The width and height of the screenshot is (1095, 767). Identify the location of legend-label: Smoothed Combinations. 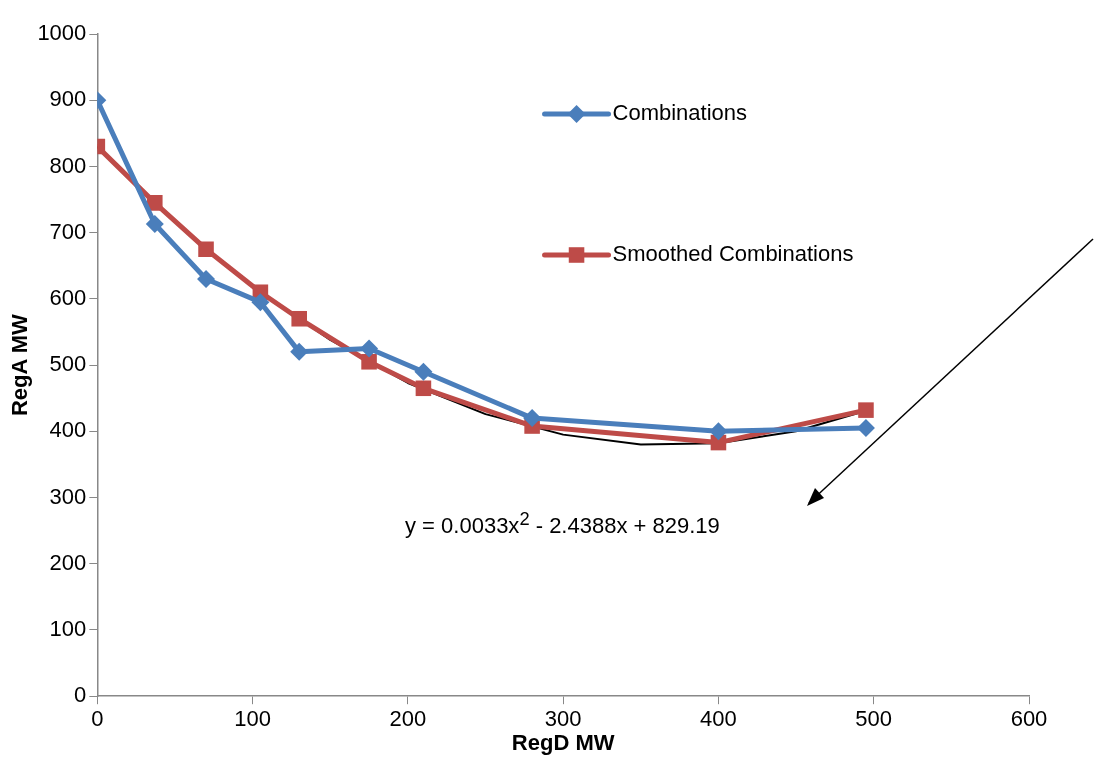
(733, 254).